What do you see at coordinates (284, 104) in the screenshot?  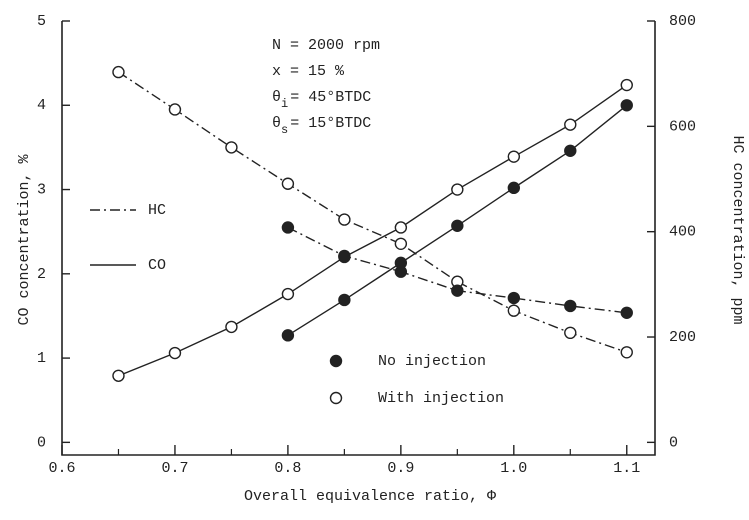 I see `annotation-subscript: i` at bounding box center [284, 104].